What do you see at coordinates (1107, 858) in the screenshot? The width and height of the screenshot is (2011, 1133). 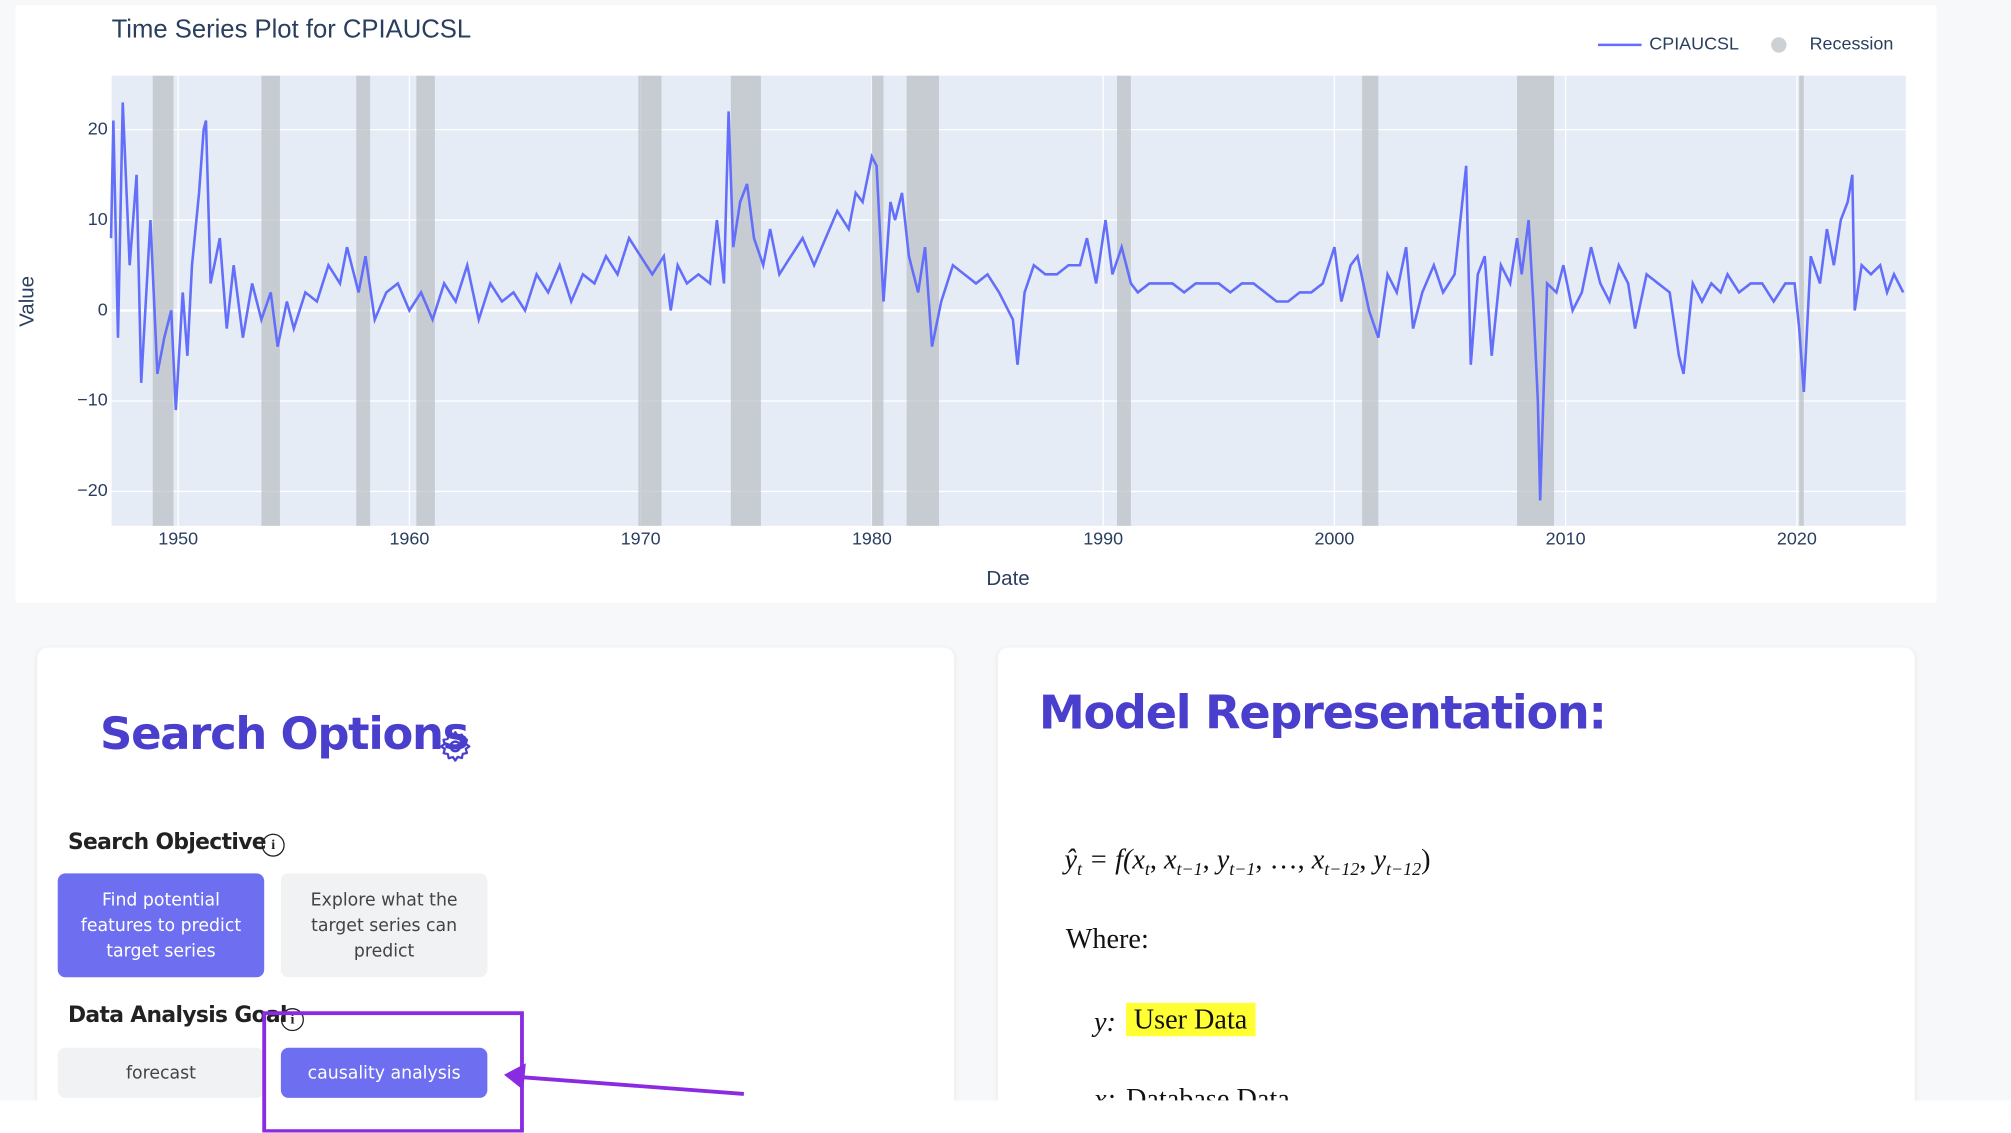 I see `formula-part: = f(` at bounding box center [1107, 858].